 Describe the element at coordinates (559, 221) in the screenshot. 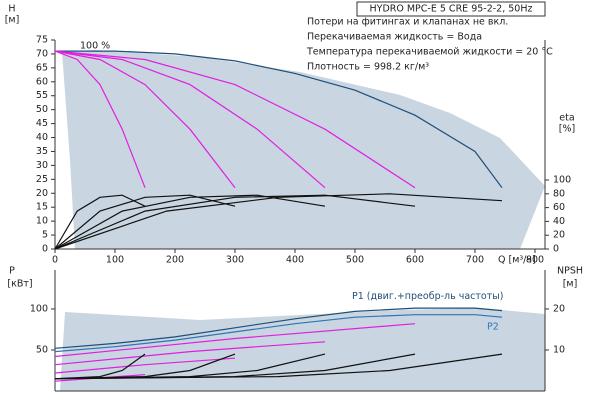

I see `y2-tick-label: 40` at that location.